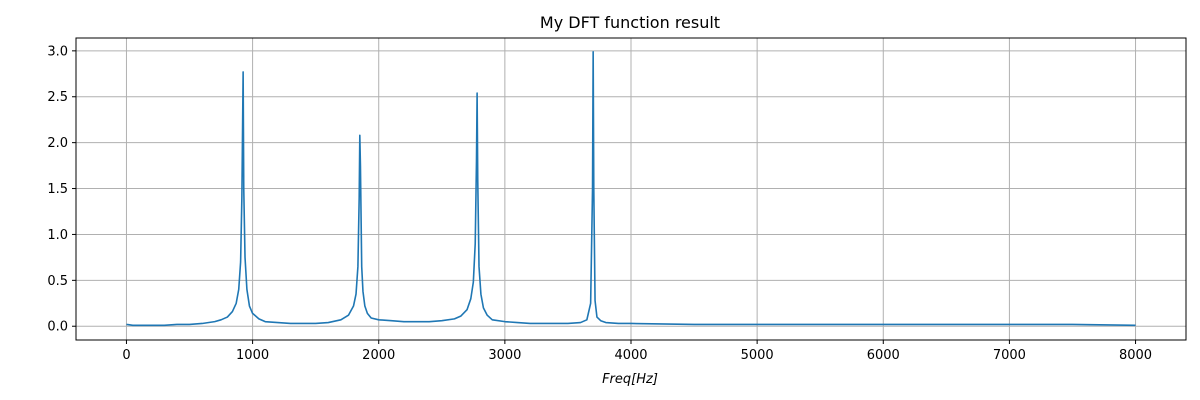 This screenshot has width=1200, height=400. What do you see at coordinates (57, 281) in the screenshot?
I see `y-tick-label: 0.5` at bounding box center [57, 281].